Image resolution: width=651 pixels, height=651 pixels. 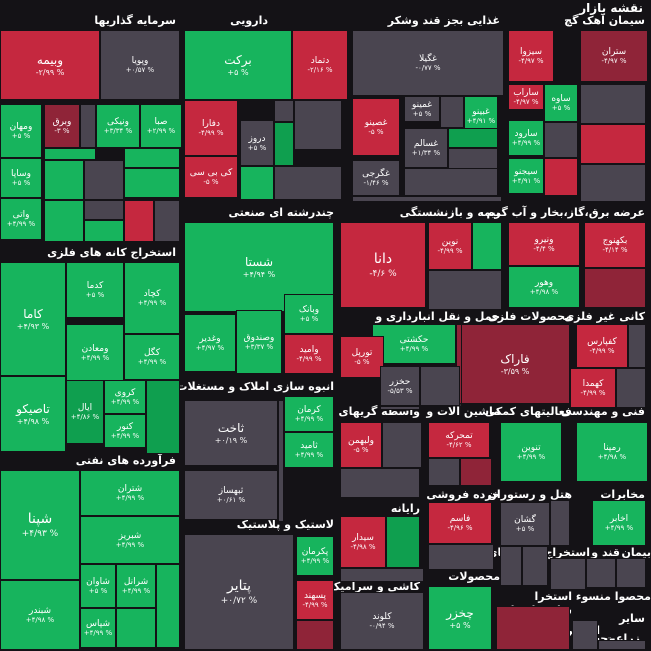 What do you see at coordinates (40, 525) in the screenshot?
I see `stock-tile: شپنا +۴/۹۳ %` at bounding box center [40, 525].